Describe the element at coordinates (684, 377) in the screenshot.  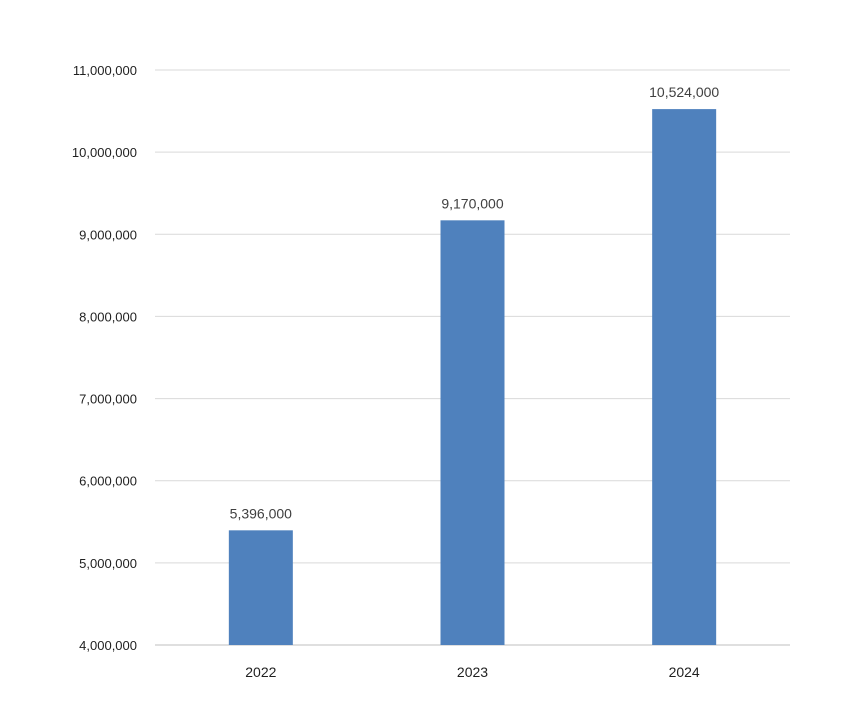
I see `bar-2024` at that location.